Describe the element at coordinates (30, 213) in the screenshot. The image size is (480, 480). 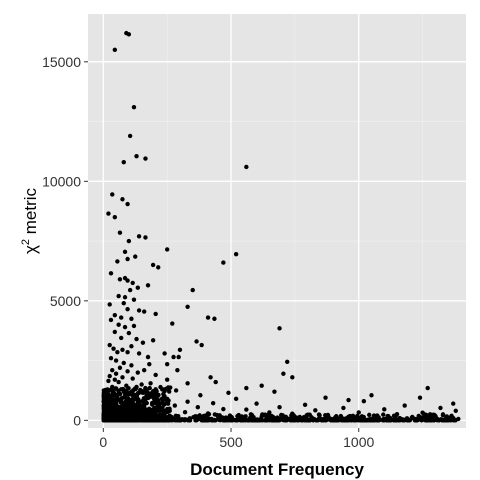
I see `y-axis-title-rest: metric` at that location.